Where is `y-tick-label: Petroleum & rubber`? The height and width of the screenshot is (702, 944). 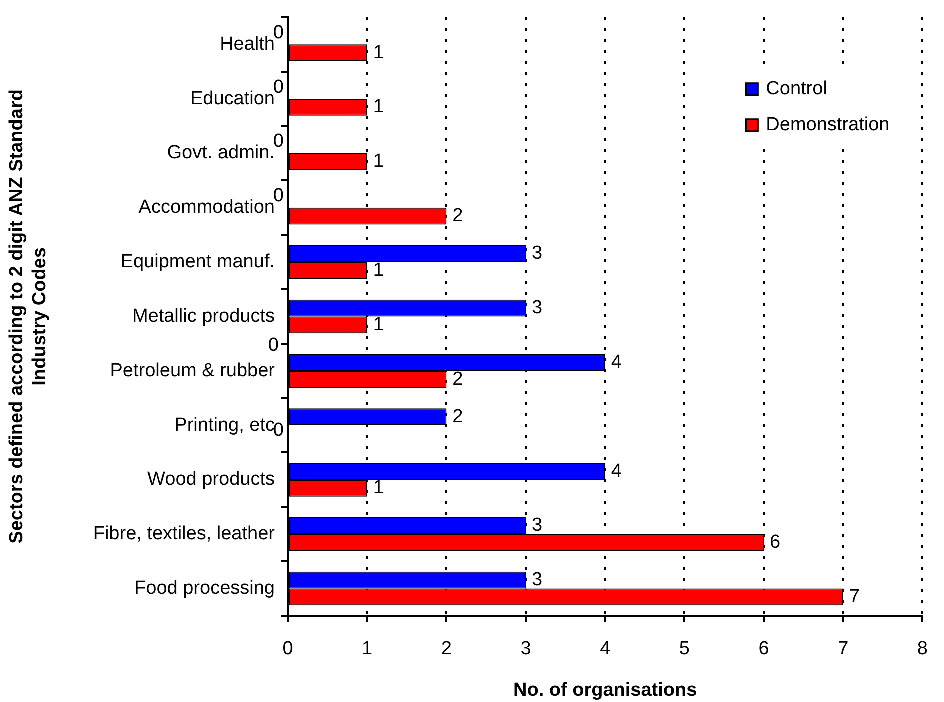 y-tick-label: Petroleum & rubber is located at coordinates (193, 371).